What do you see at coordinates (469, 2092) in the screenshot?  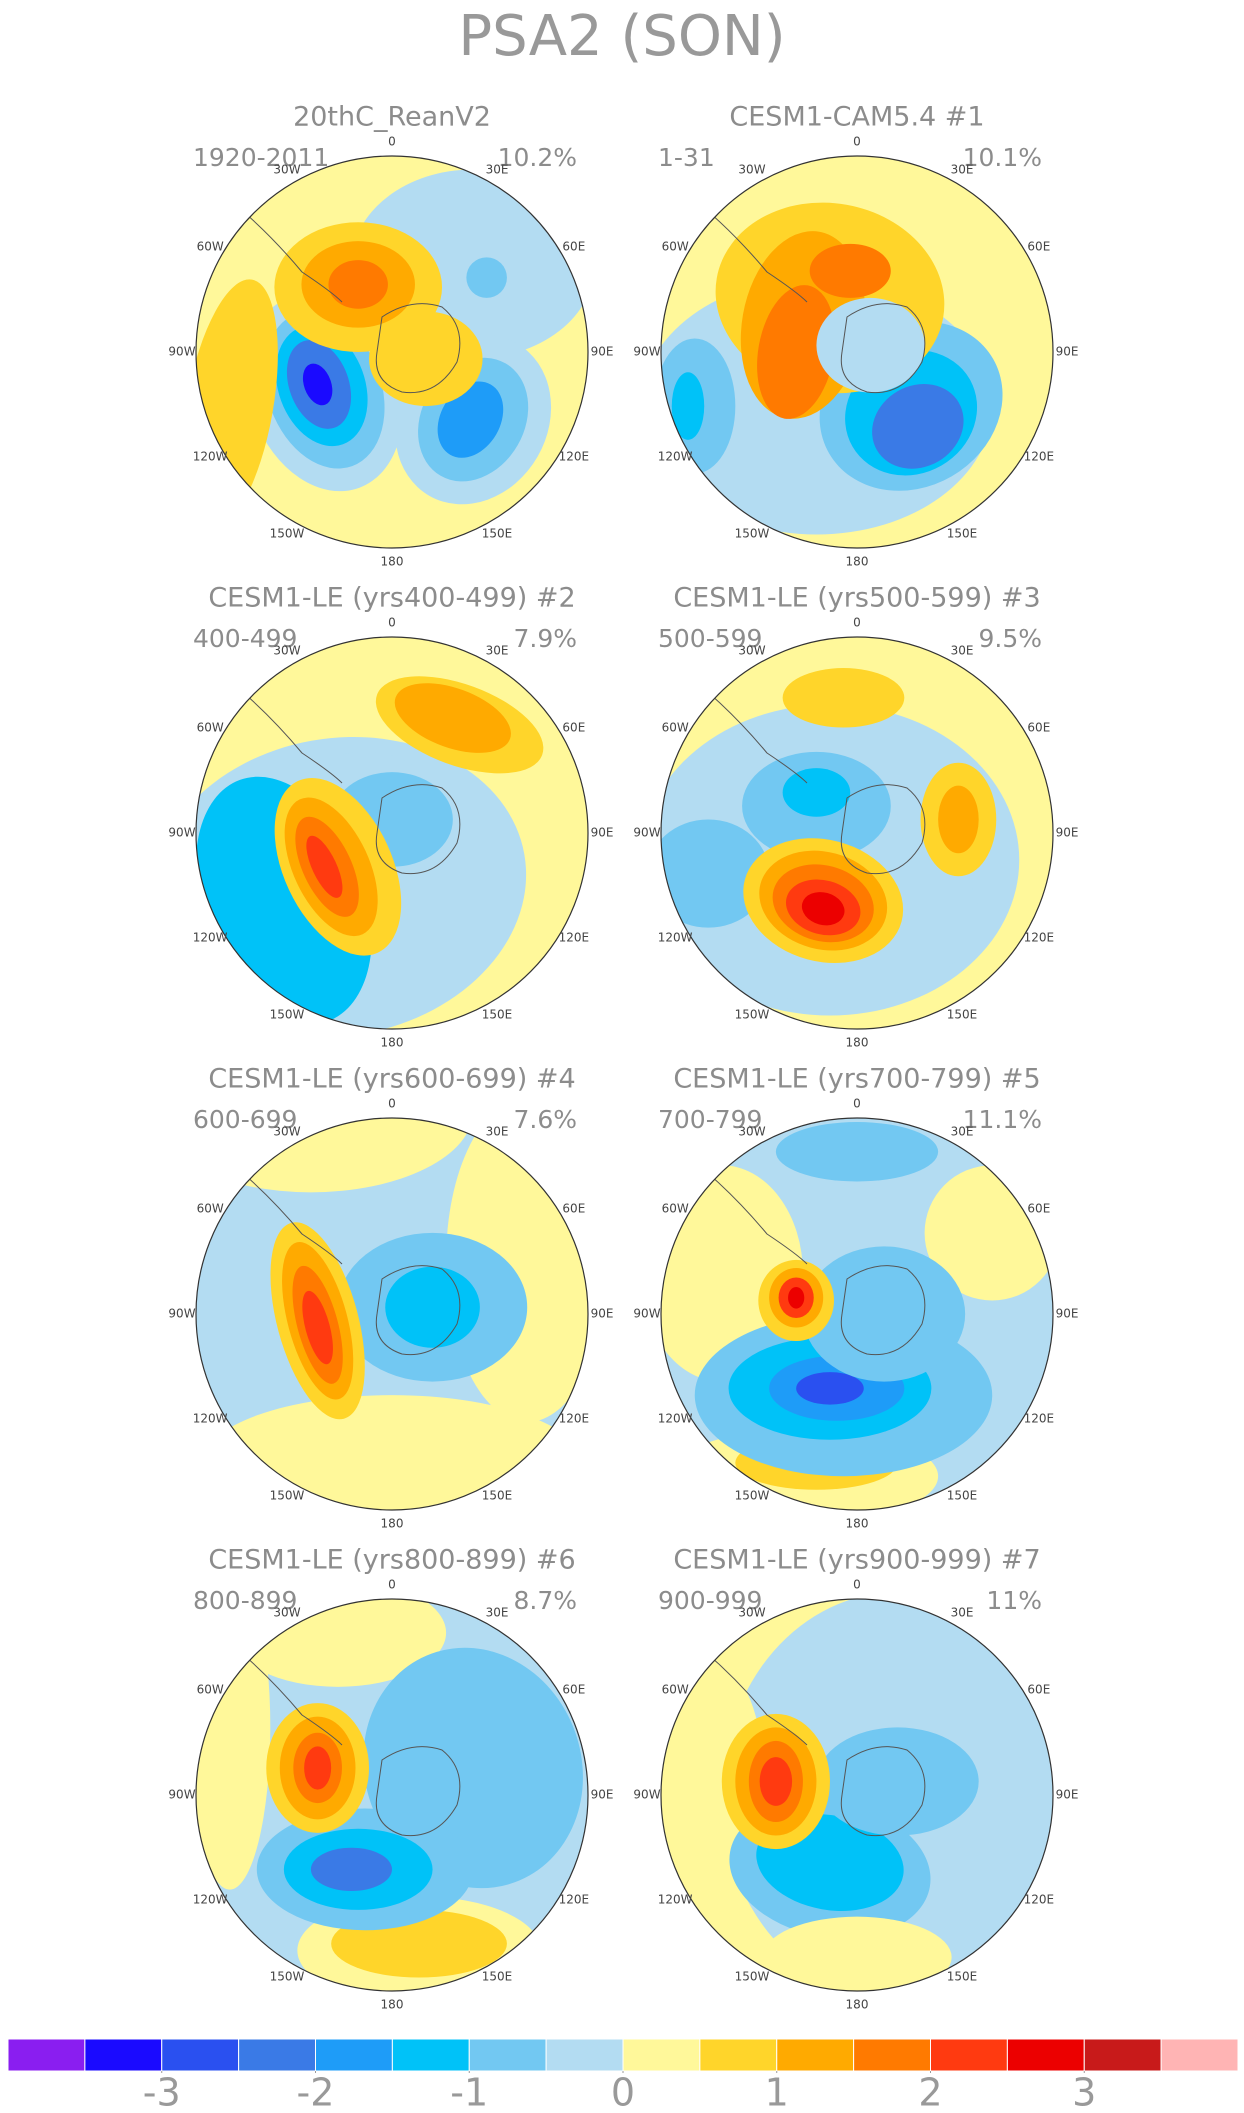 I see `colorbar-label: -1` at bounding box center [469, 2092].